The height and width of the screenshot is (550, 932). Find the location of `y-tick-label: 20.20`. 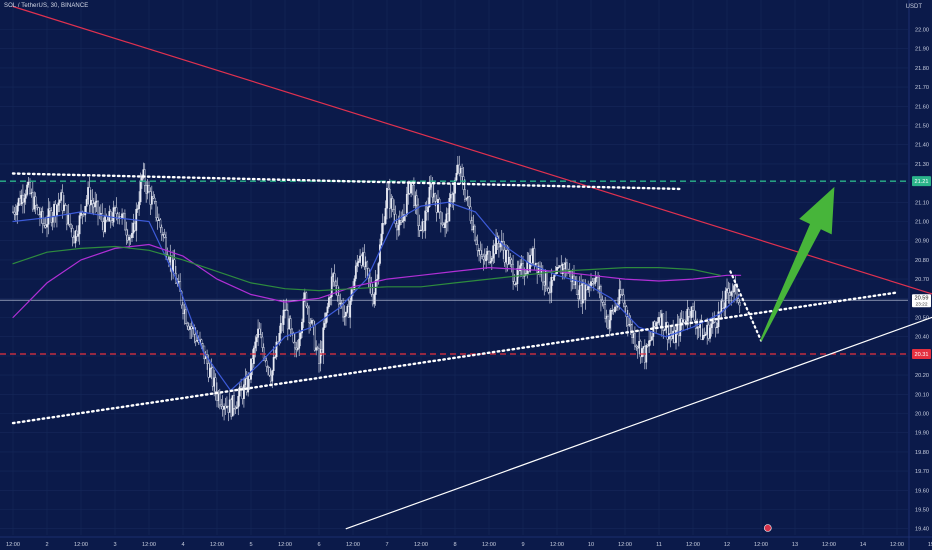

y-tick-label: 20.20 is located at coordinates (922, 376).